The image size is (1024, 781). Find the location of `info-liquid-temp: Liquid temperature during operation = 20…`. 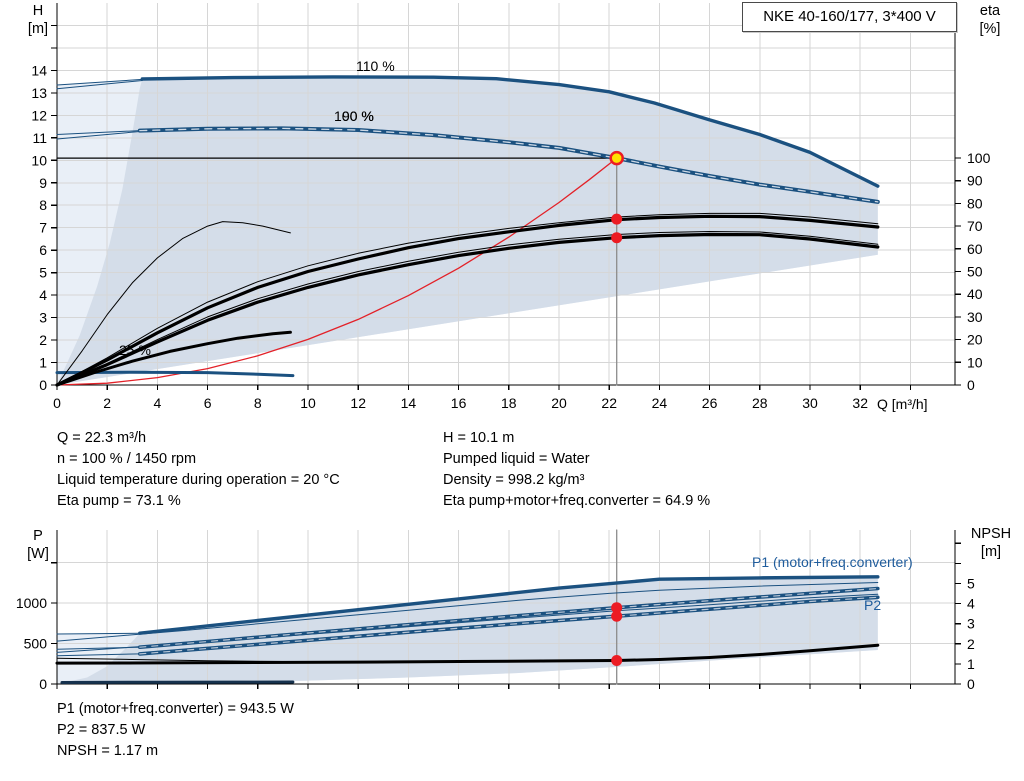

info-liquid-temp: Liquid temperature during operation = 20… is located at coordinates (198, 480).